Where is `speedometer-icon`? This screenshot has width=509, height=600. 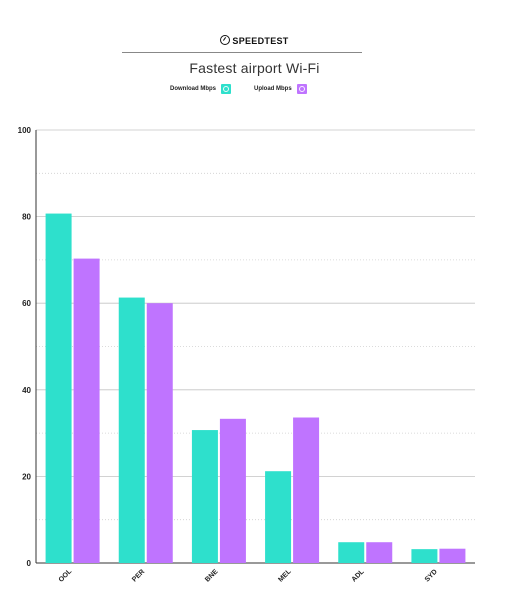
speedometer-icon is located at coordinates (225, 40).